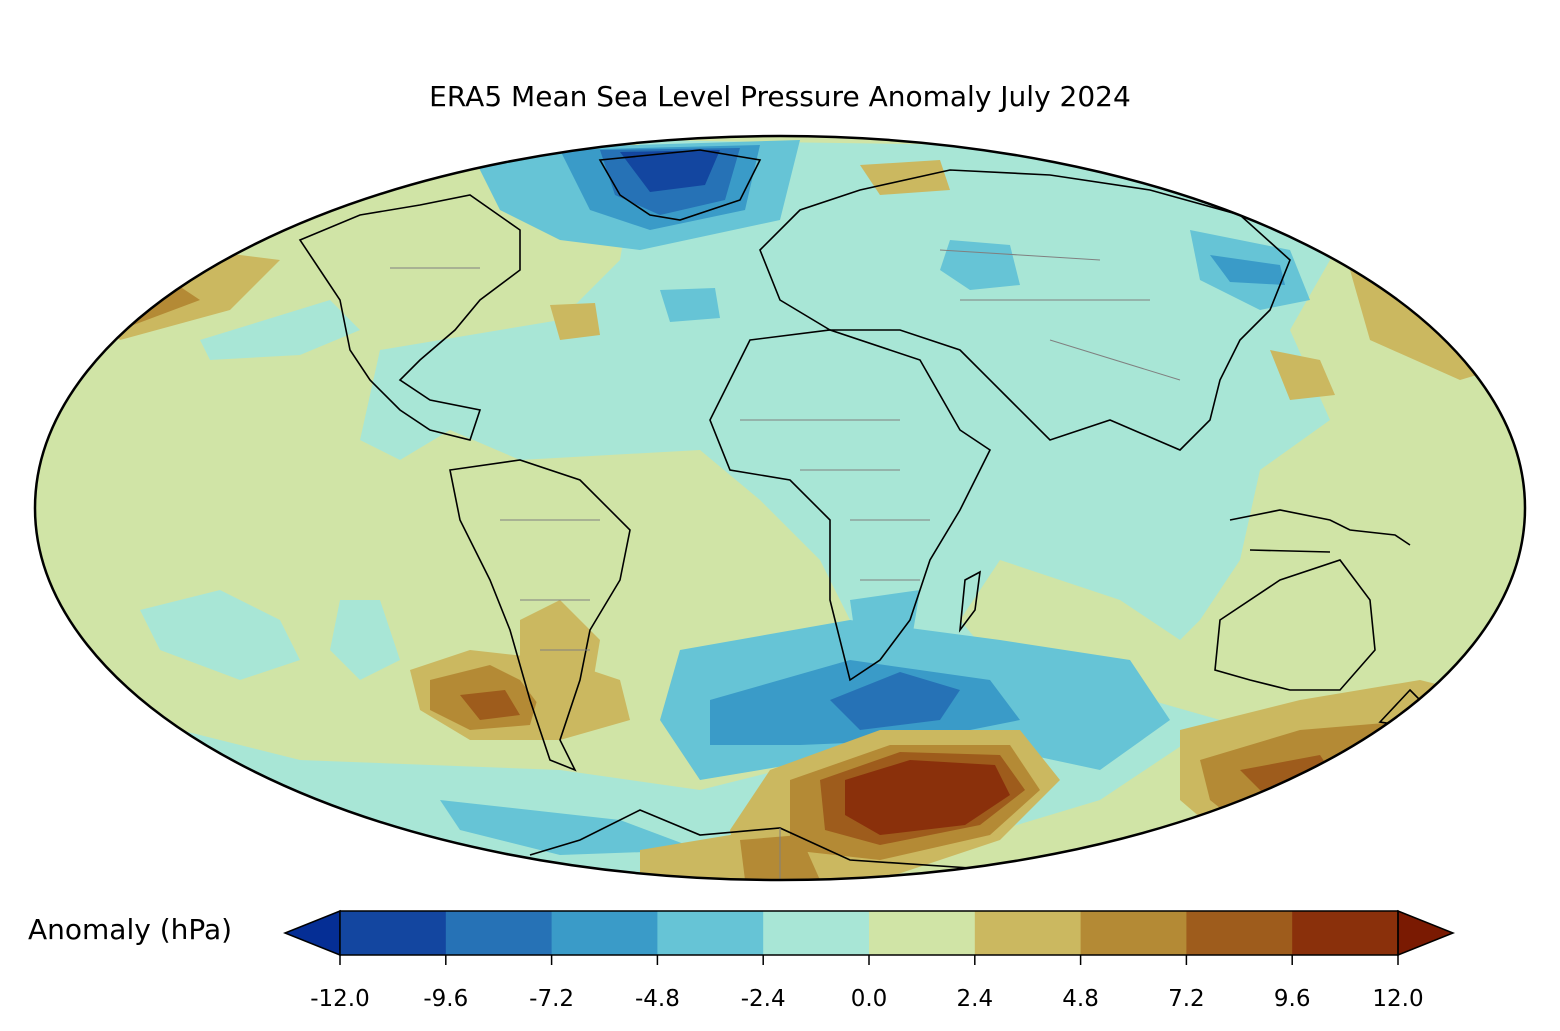  I want to click on border-asia, so click(1060, 315).